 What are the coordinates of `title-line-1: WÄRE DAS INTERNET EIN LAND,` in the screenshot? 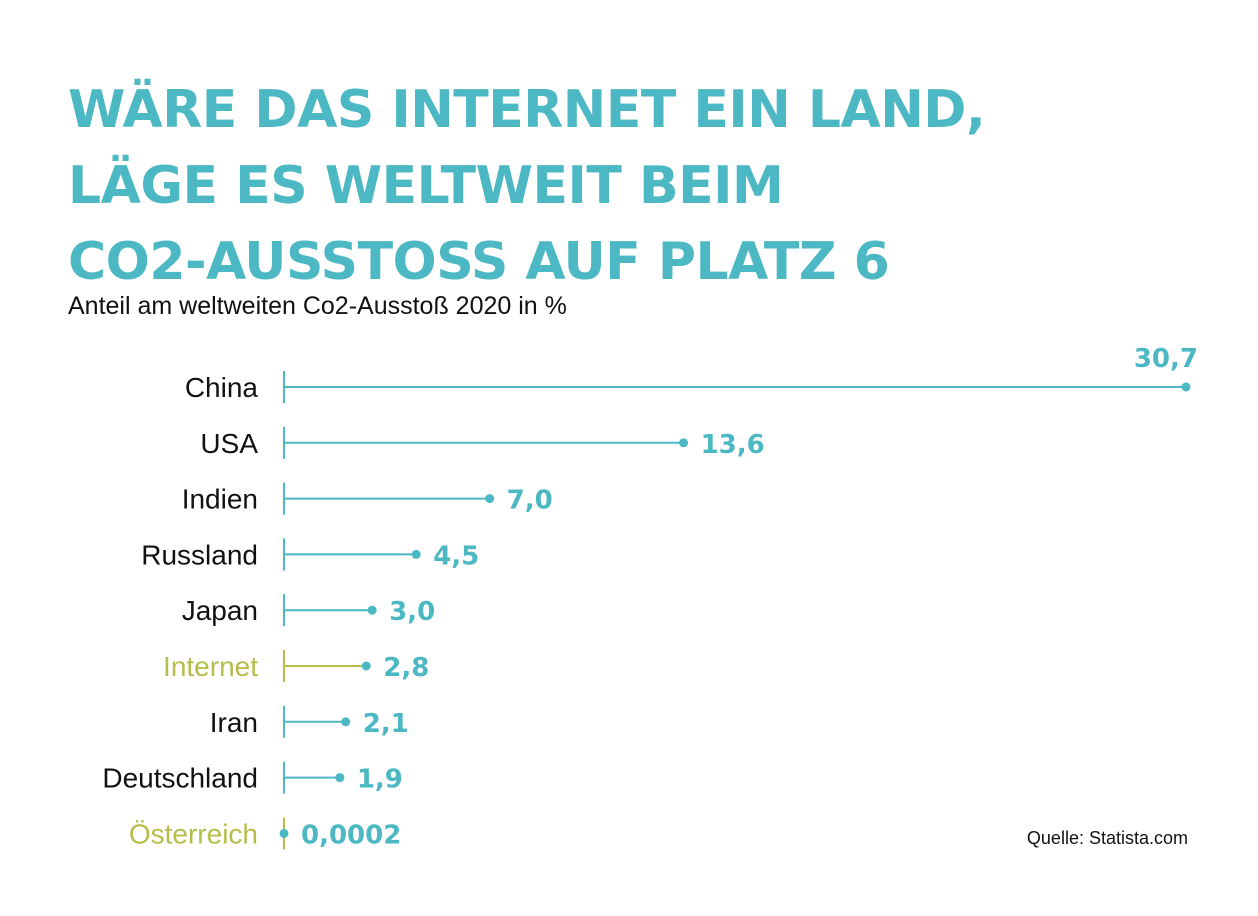 It's located at (527, 110).